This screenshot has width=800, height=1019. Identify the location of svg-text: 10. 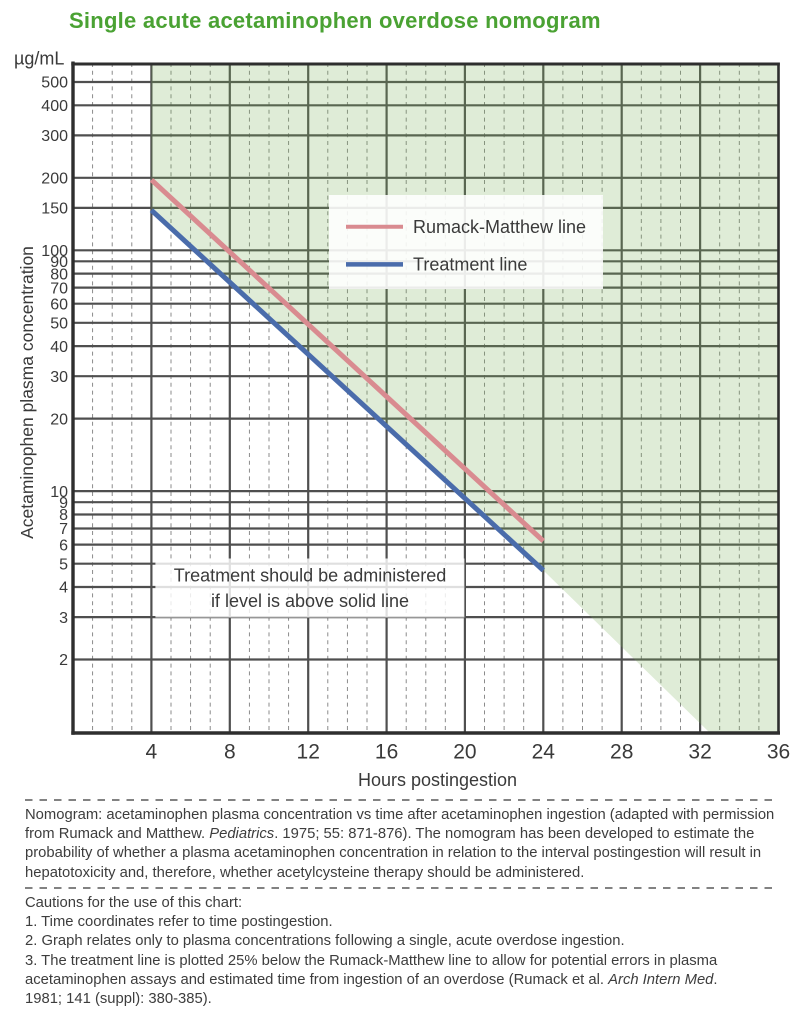
(59, 492).